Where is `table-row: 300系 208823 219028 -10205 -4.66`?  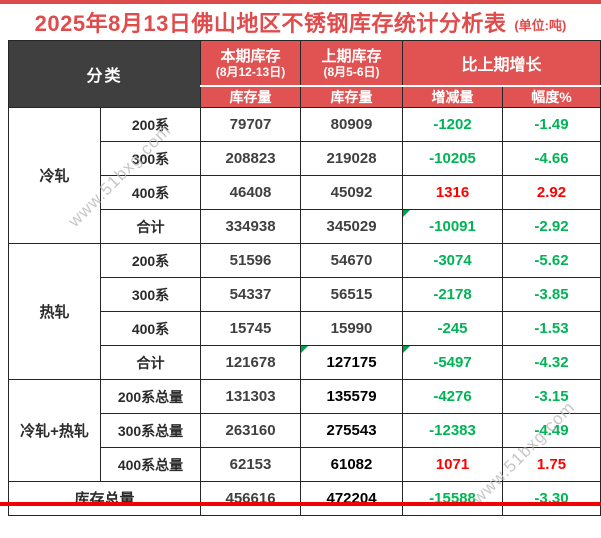 table-row: 300系 208823 219028 -10205 -4.66 is located at coordinates (305, 158).